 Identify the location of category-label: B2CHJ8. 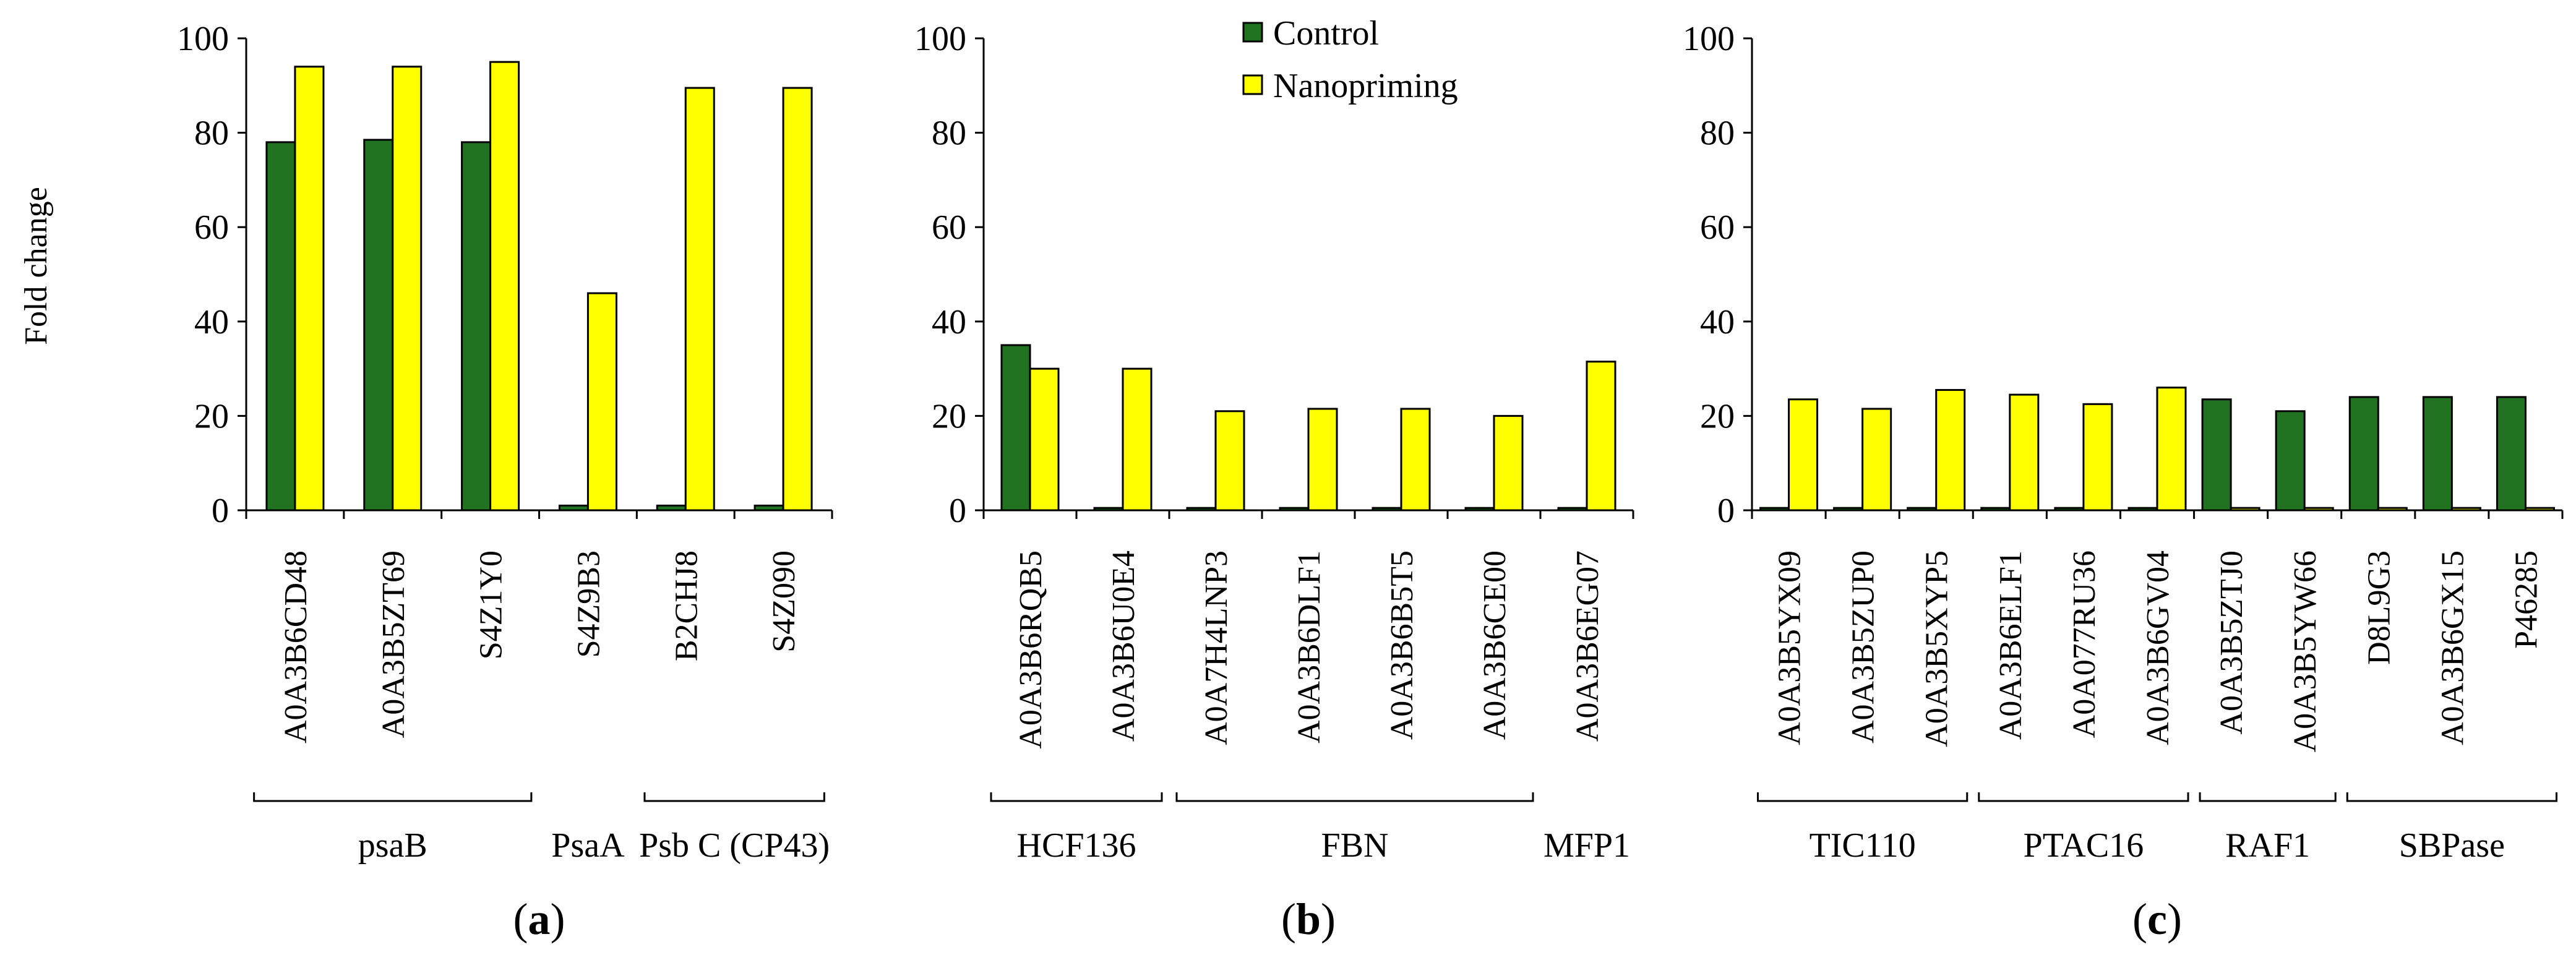
(686, 605).